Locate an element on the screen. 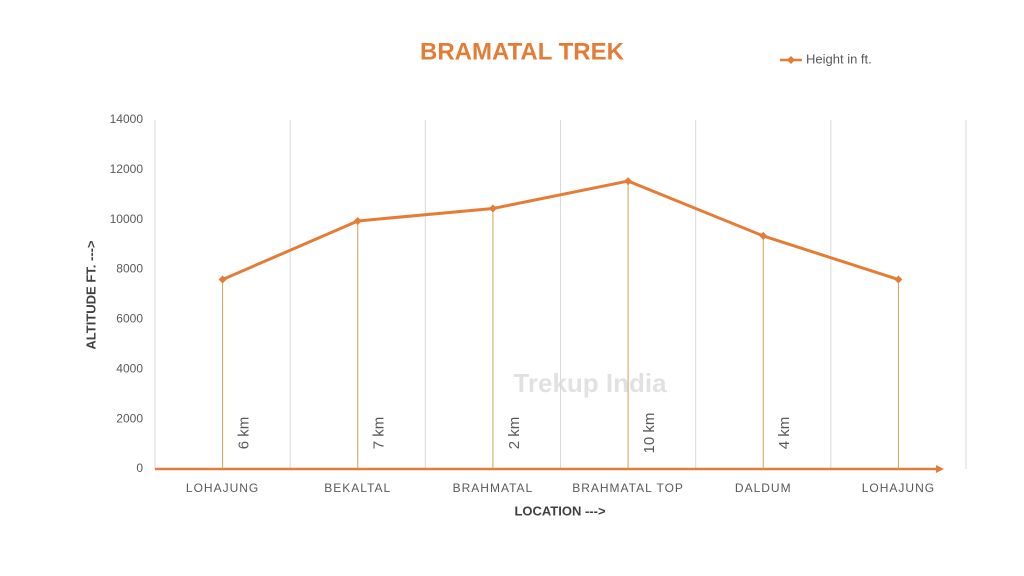 This screenshot has height=576, width=1024. x-axis-title: LOCATION ---> is located at coordinates (560, 510).